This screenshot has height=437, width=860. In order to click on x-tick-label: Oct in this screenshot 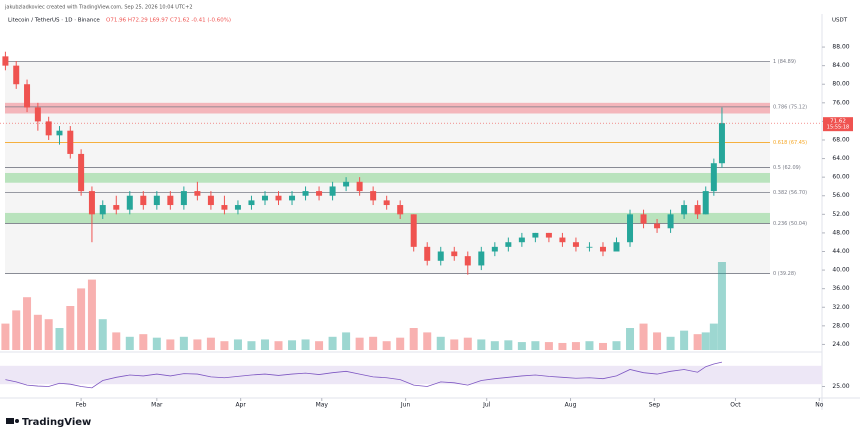, I will do `click(735, 405)`.